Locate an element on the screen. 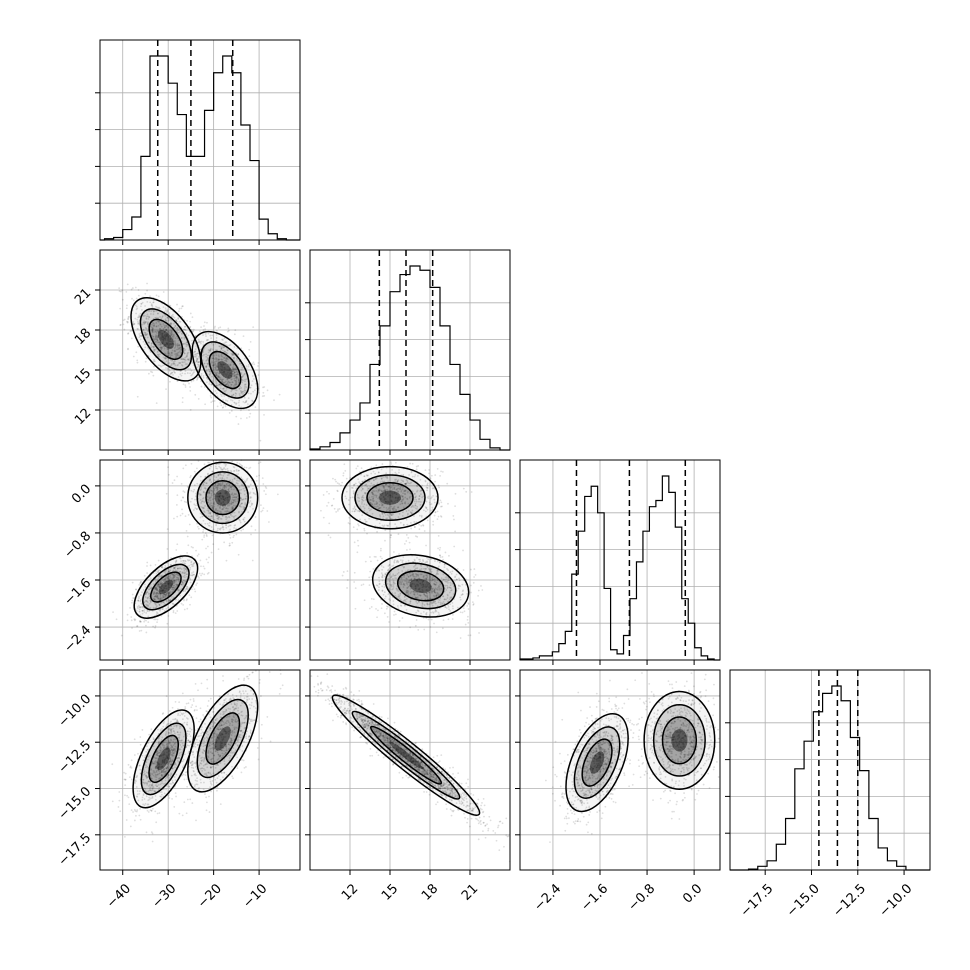  y-tick-label: 18 is located at coordinates (83, 337).